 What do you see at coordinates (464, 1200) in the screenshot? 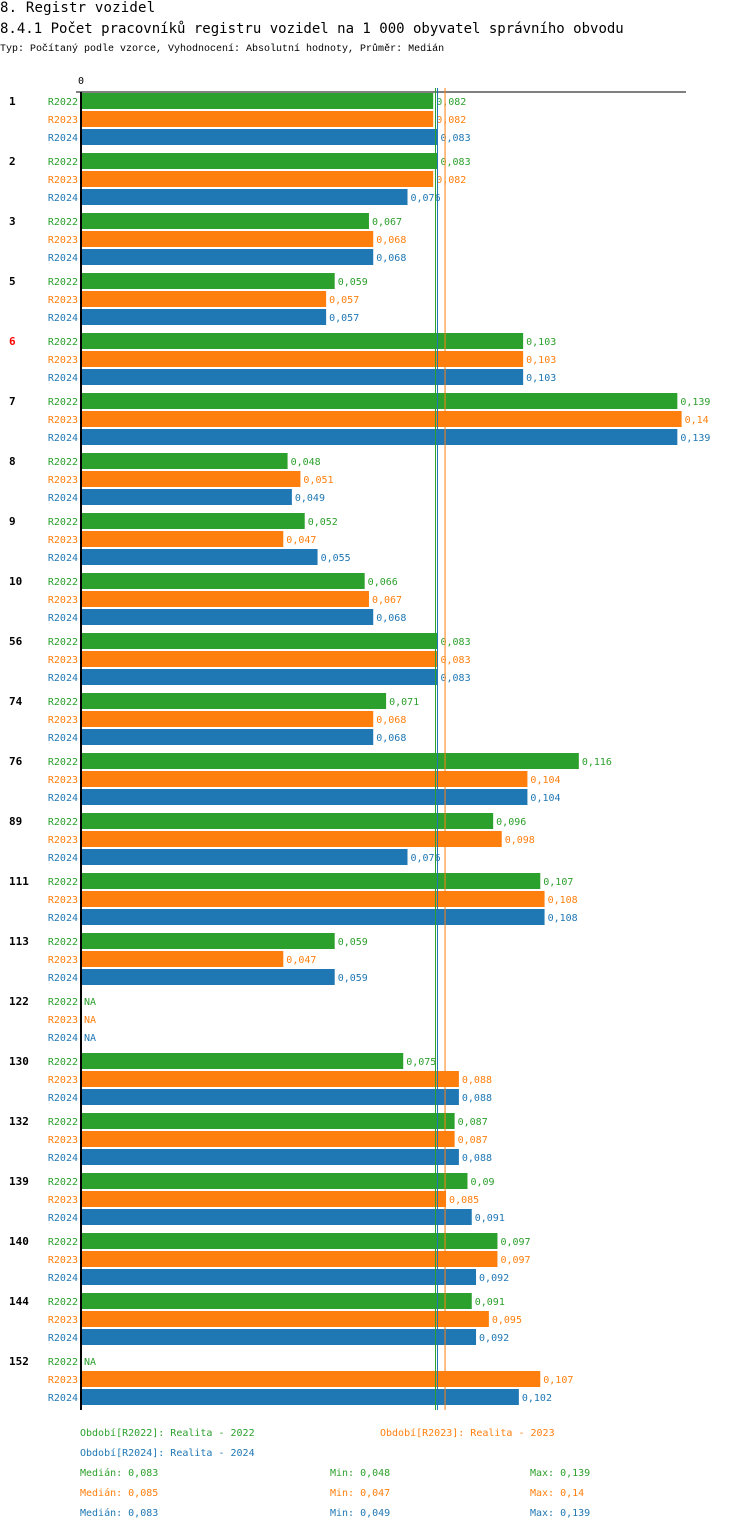
I see `data-label: 0,085` at bounding box center [464, 1200].